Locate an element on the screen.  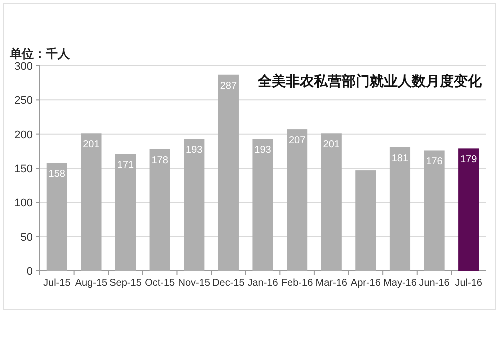
x-tick-label: Sep-15 is located at coordinates (126, 283).